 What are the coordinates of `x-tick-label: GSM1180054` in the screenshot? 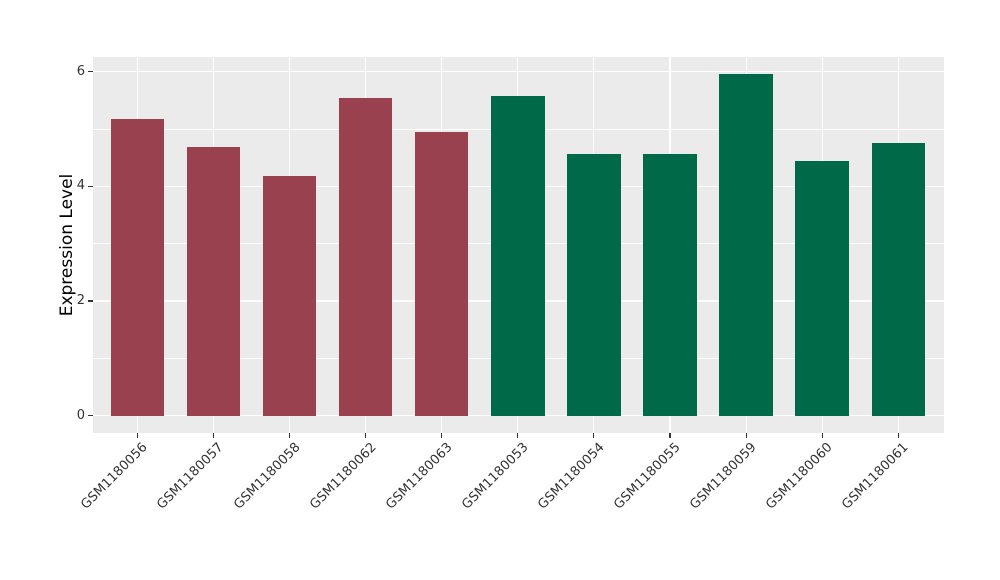 It's located at (571, 476).